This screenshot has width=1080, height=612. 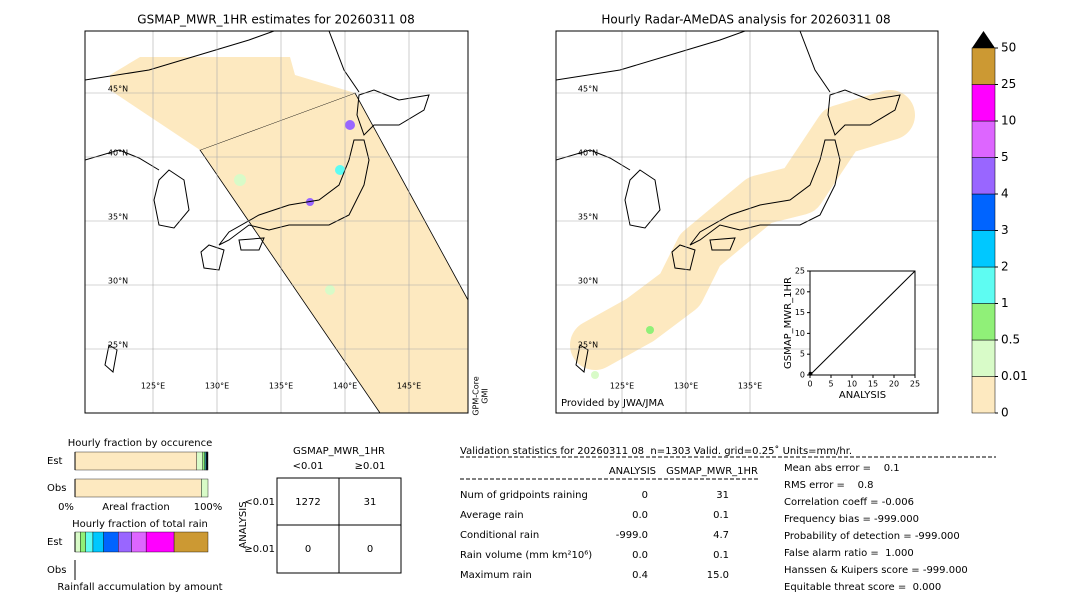 I want to click on y-tick-label: 0, so click(x=802, y=375).